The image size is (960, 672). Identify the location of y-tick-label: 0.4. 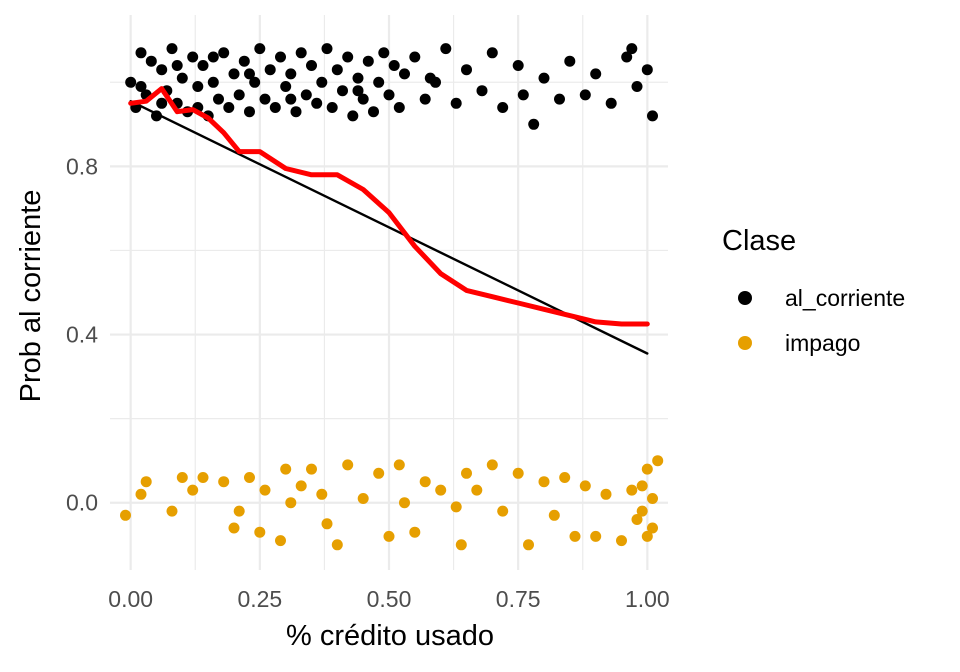
(82, 335).